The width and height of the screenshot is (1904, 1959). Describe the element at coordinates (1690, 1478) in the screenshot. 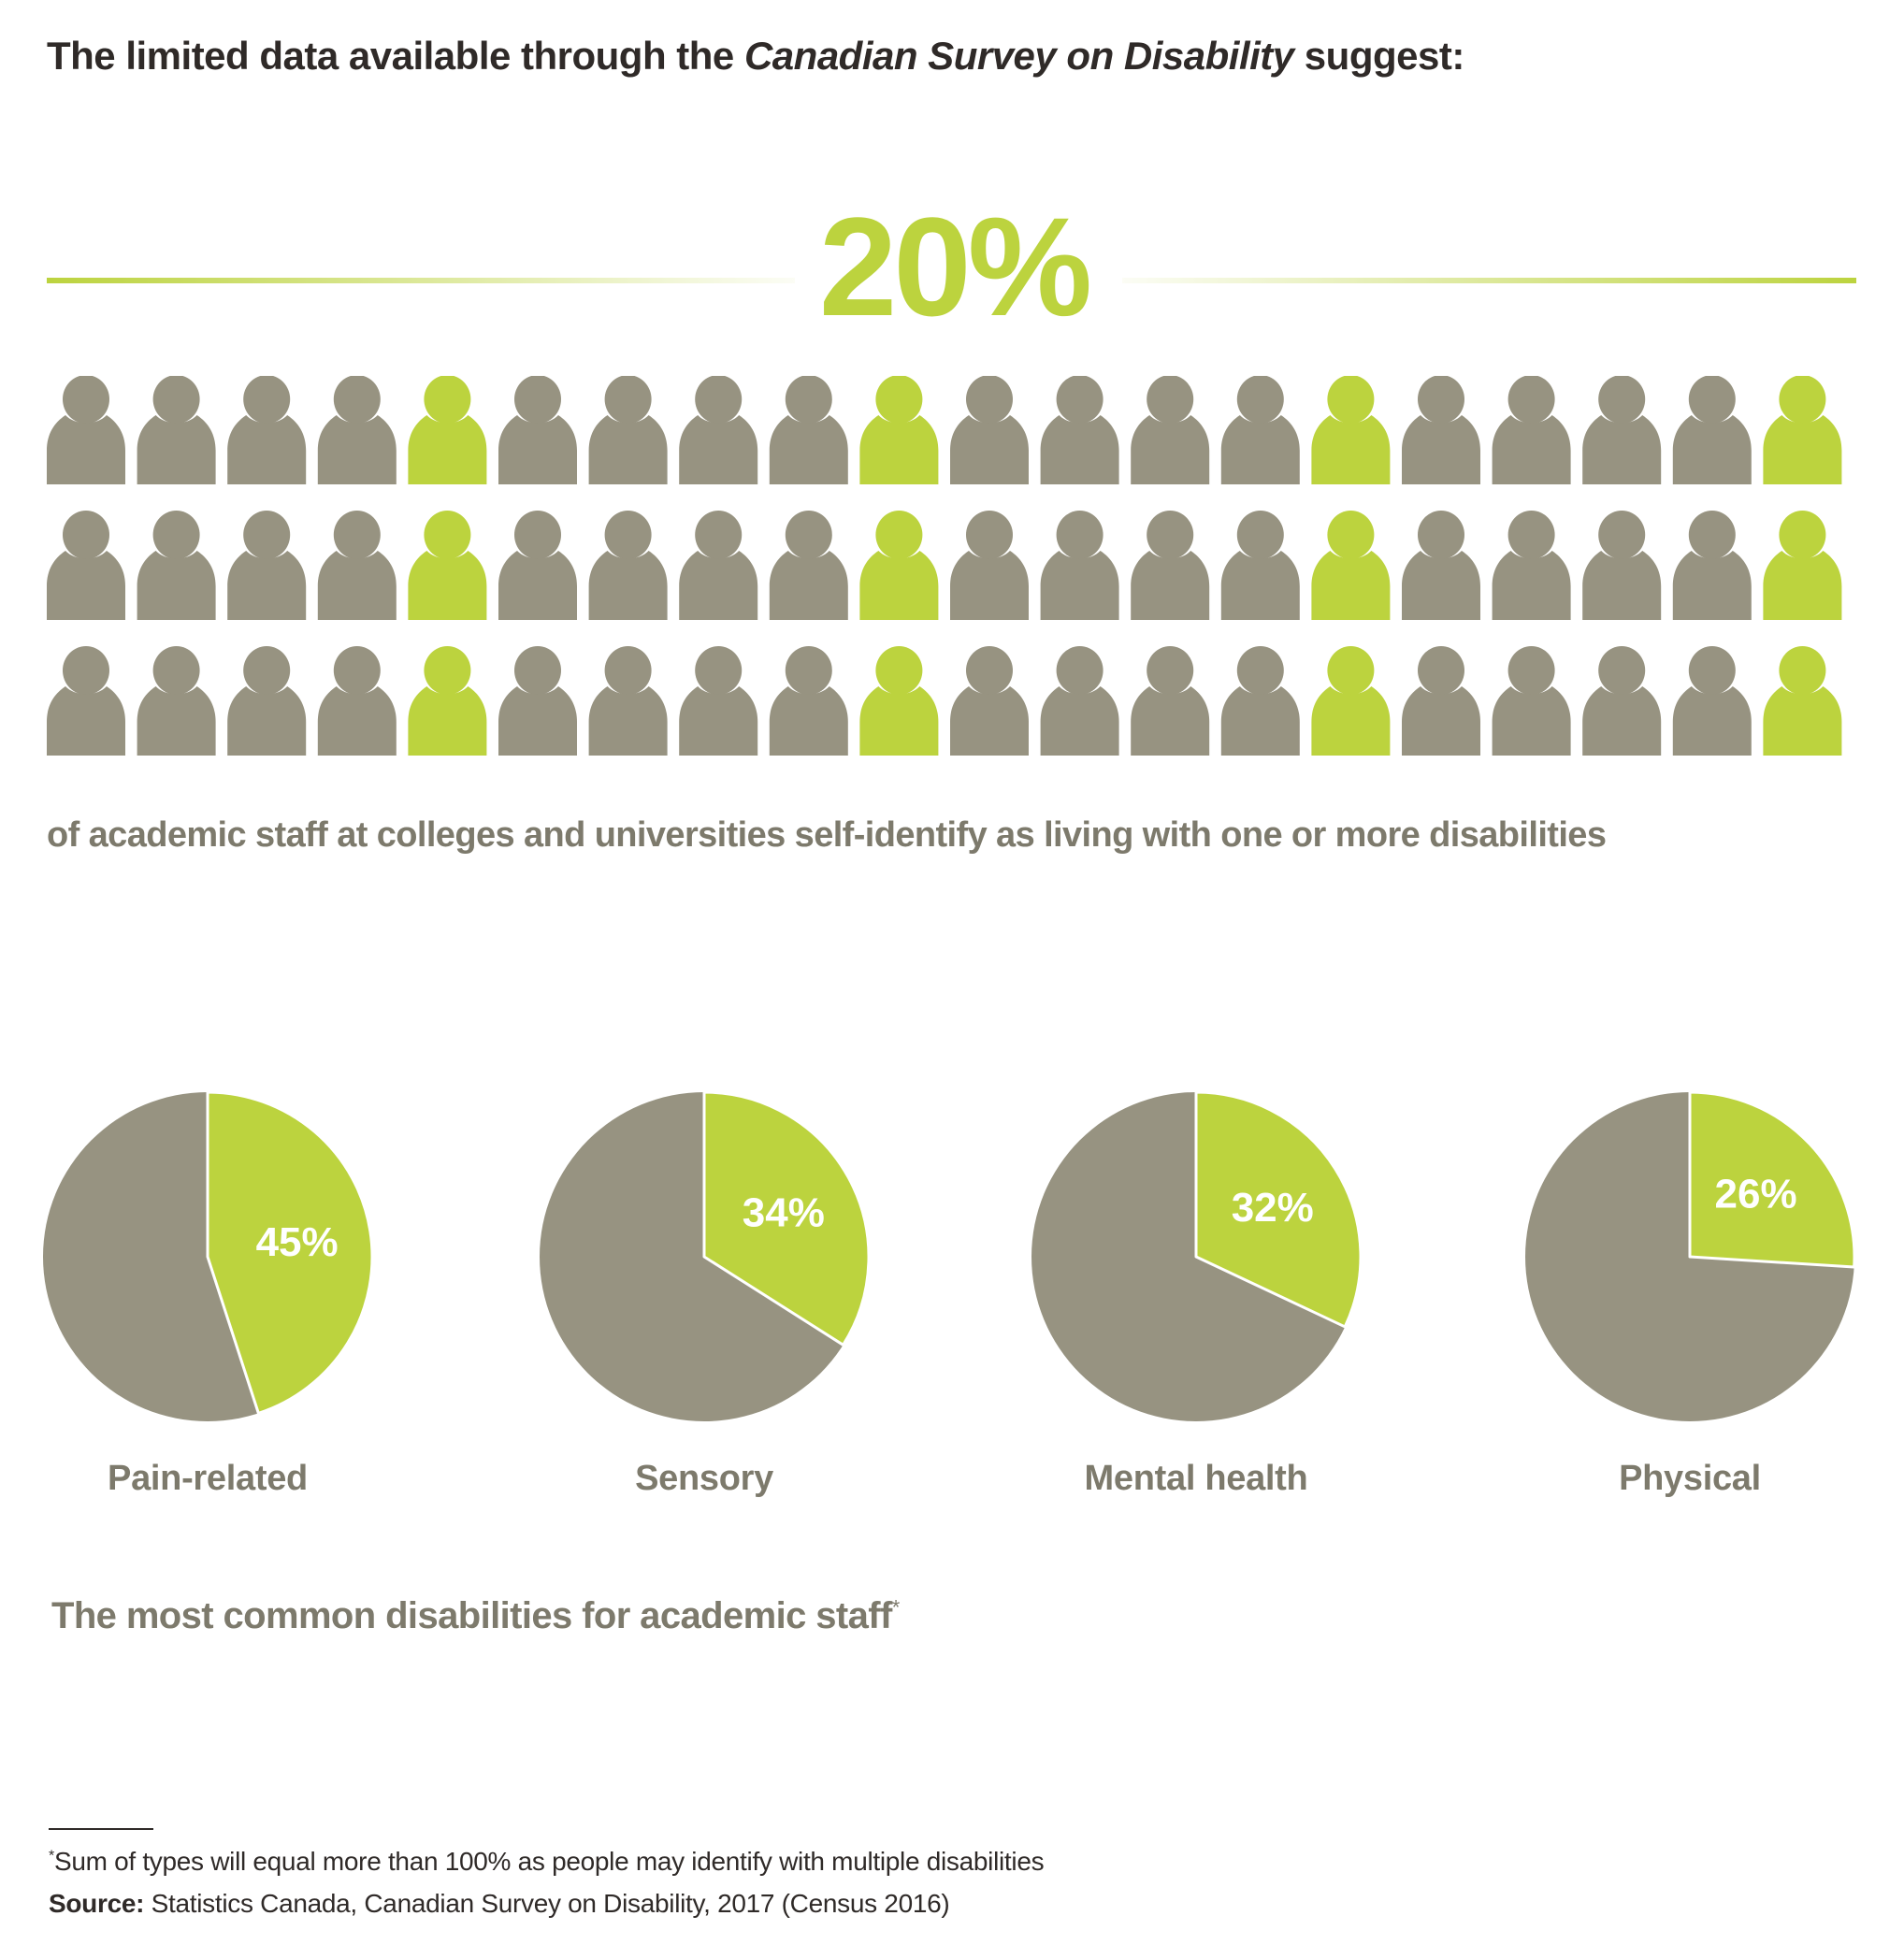

I see `pie-category-label: Physical` at that location.